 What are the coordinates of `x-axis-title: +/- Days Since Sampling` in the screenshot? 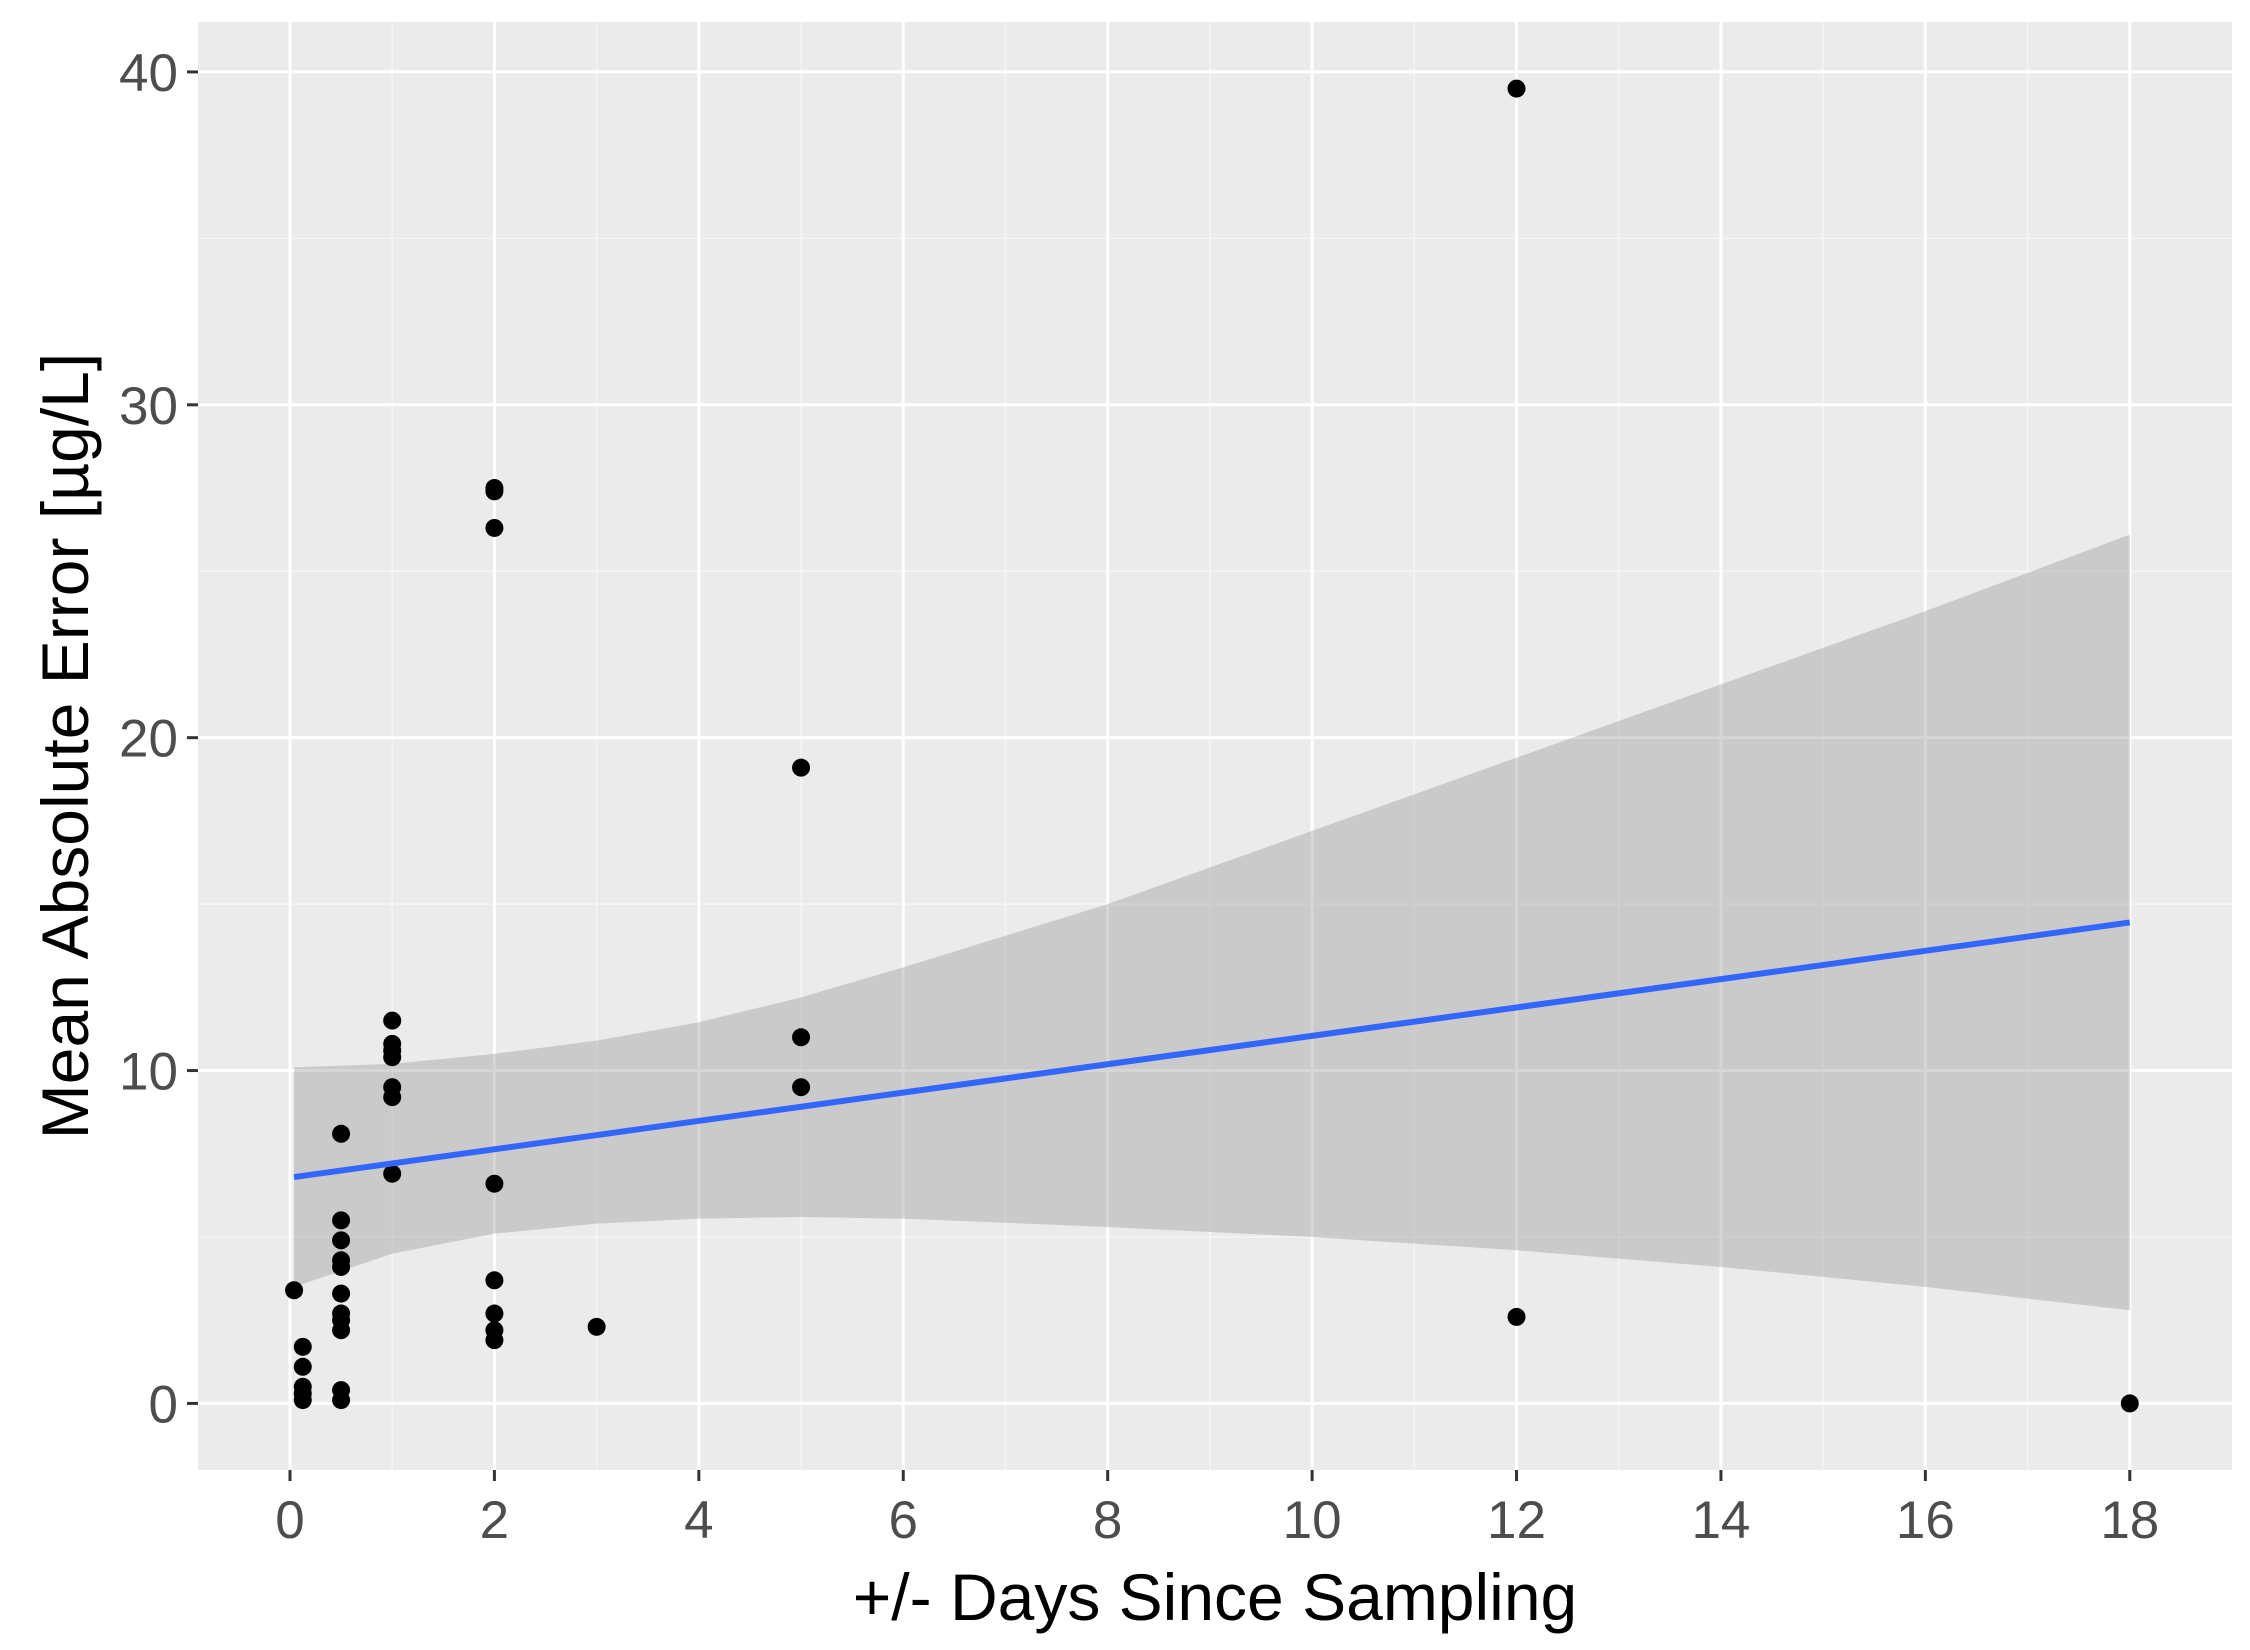 It's located at (1215, 1597).